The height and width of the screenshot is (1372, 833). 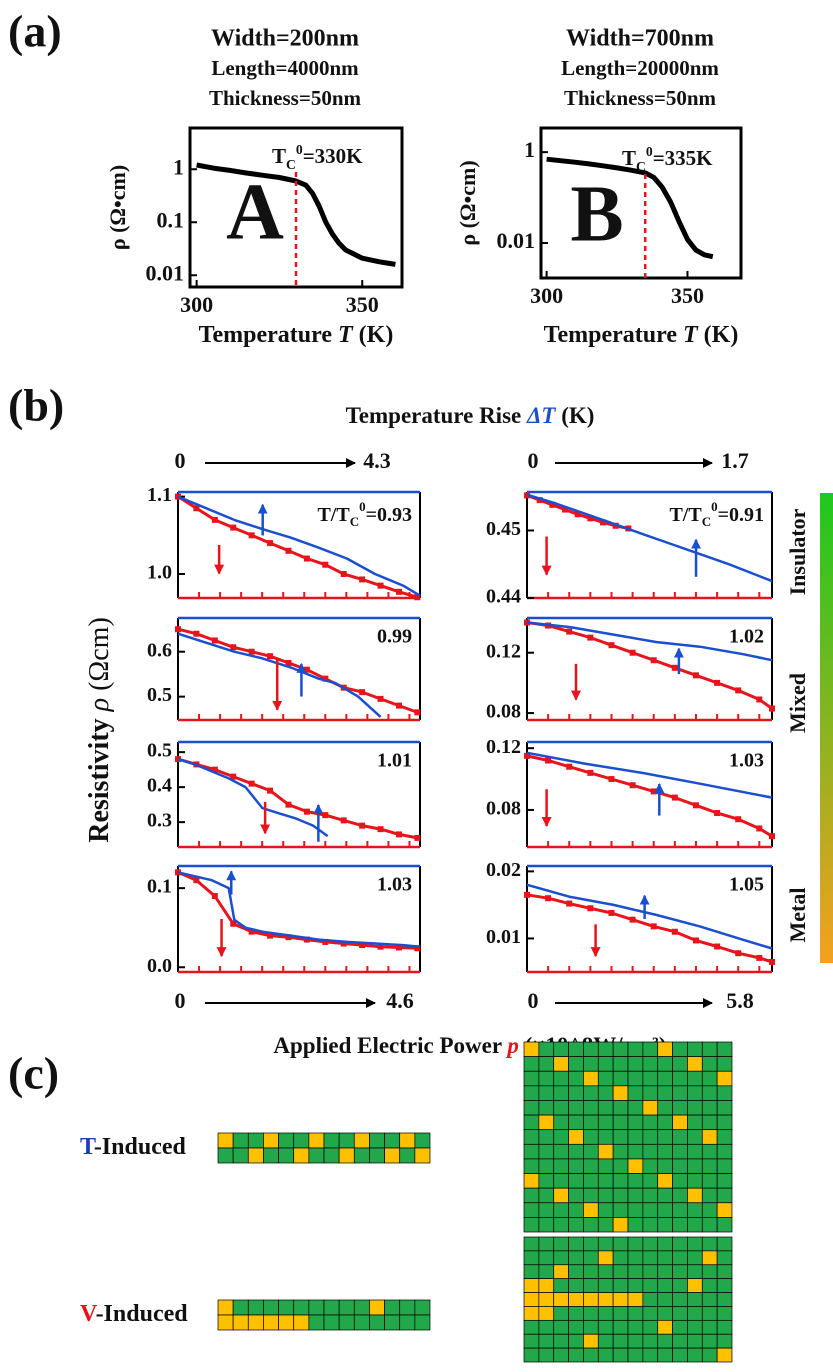 I want to click on sample-spec: Length=20000nm, so click(x=640, y=68).